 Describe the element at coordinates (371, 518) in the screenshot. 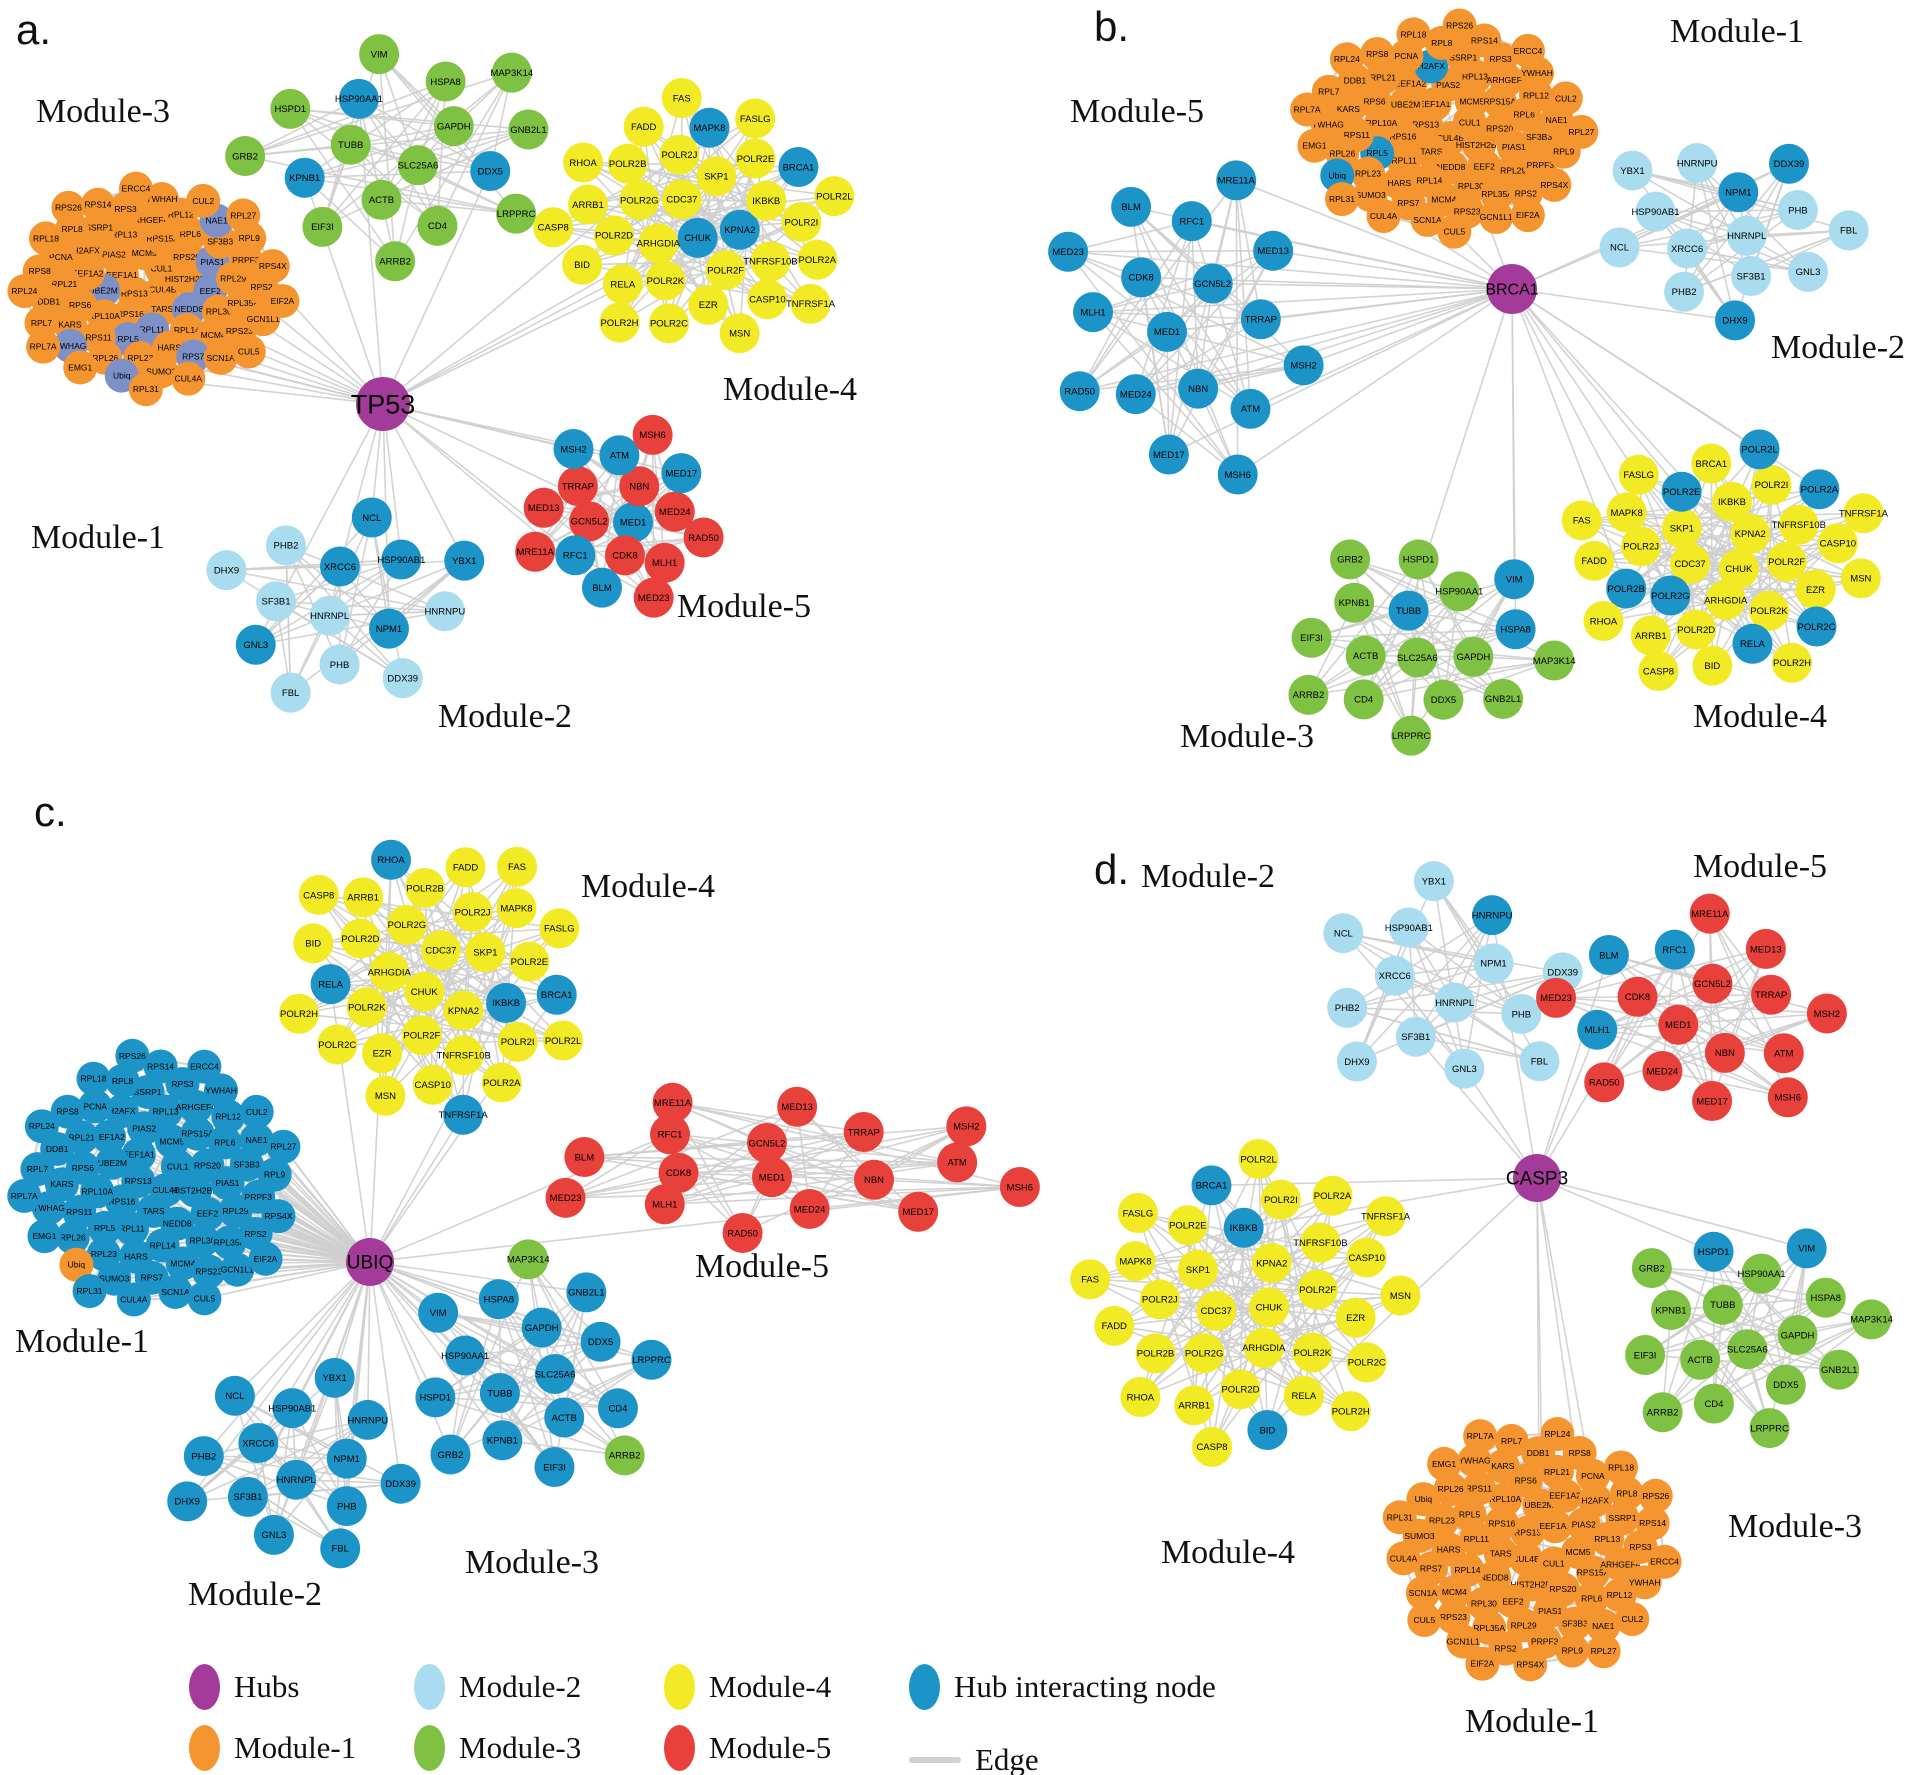

I see `gene-label: NCL` at that location.